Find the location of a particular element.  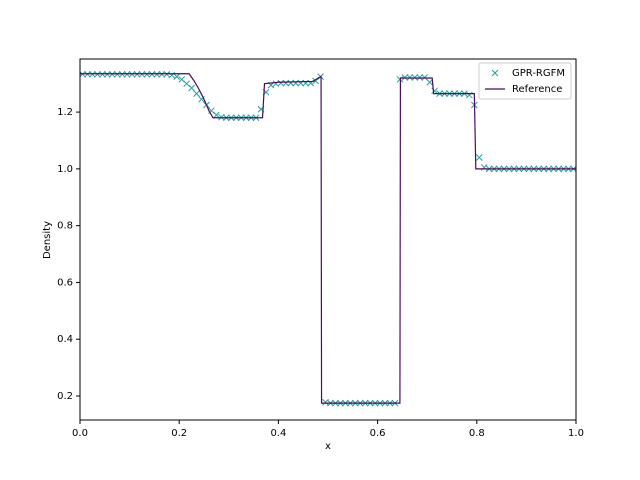

y-tick-label: 0.4 is located at coordinates (65, 339).